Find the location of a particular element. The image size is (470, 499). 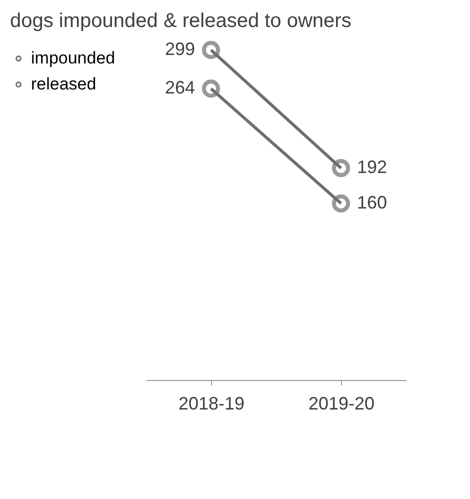

chart-title: dogs impounded & released to owners is located at coordinates (181, 21).